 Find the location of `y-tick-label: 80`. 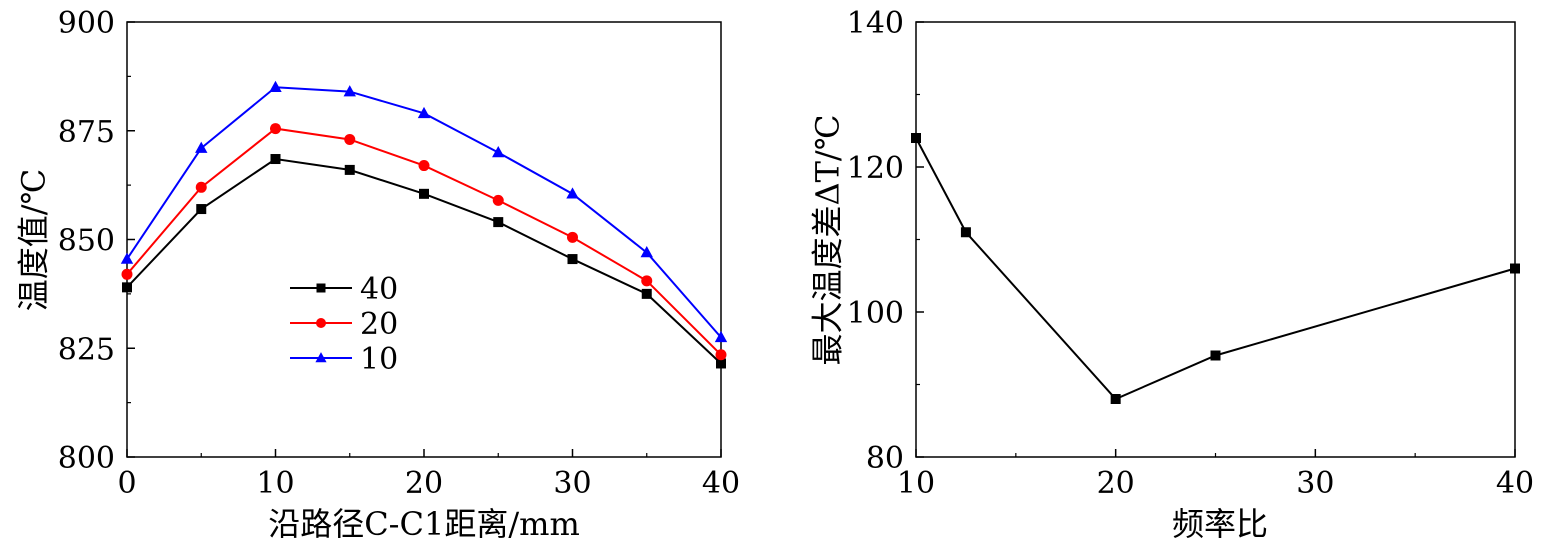

y-tick-label: 80 is located at coordinates (885, 458).